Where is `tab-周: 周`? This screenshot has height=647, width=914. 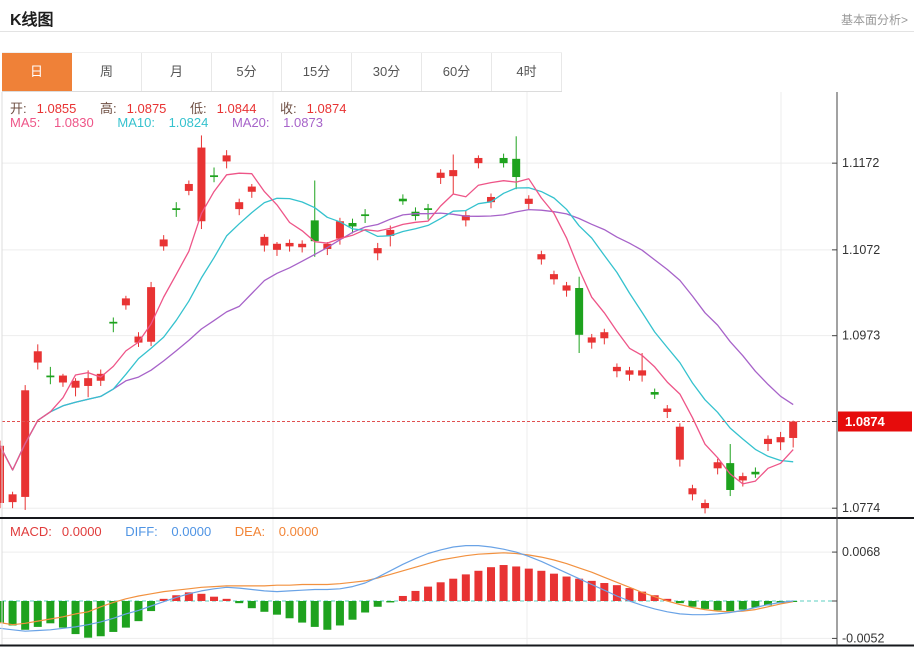 tab-周: 周 is located at coordinates (107, 72).